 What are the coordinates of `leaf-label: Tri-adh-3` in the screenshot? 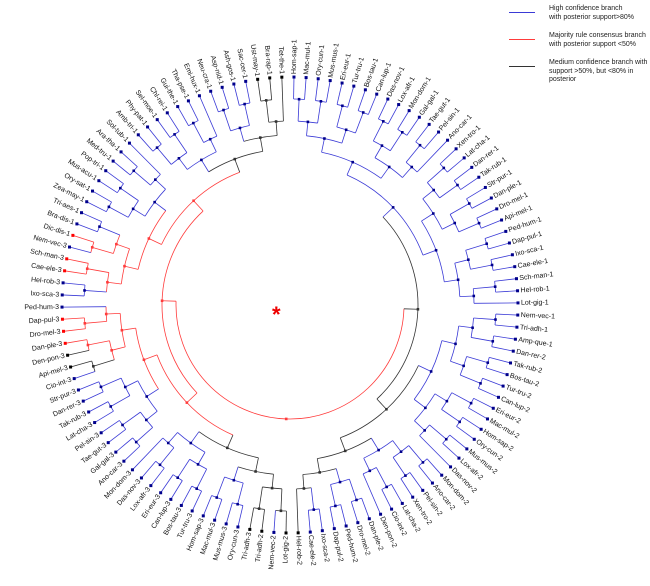 It's located at (247, 546).